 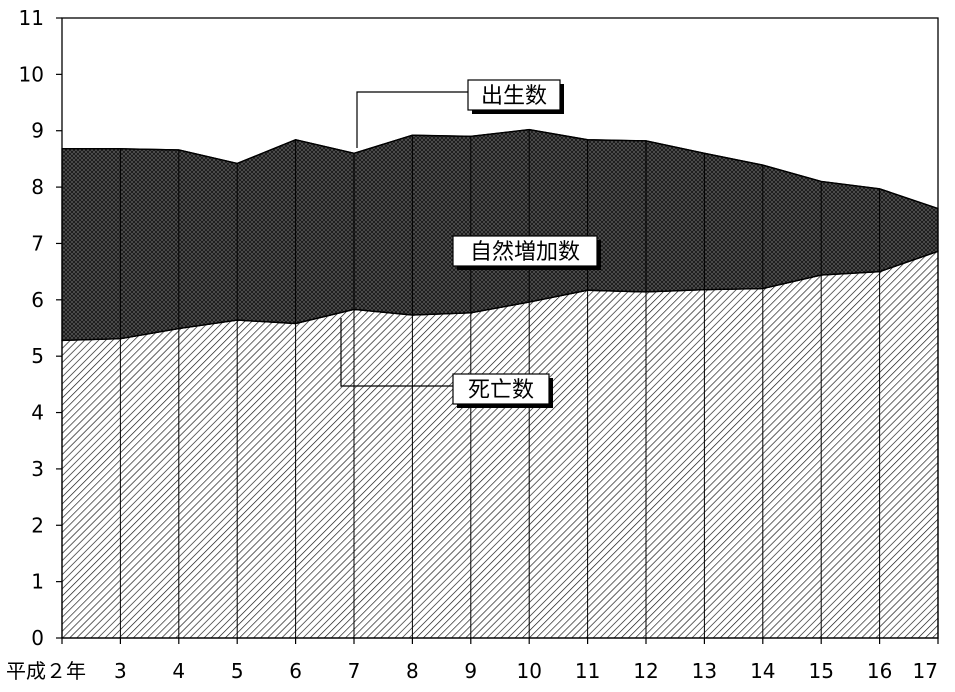 I want to click on x-tick-label: 8, so click(x=412, y=671).